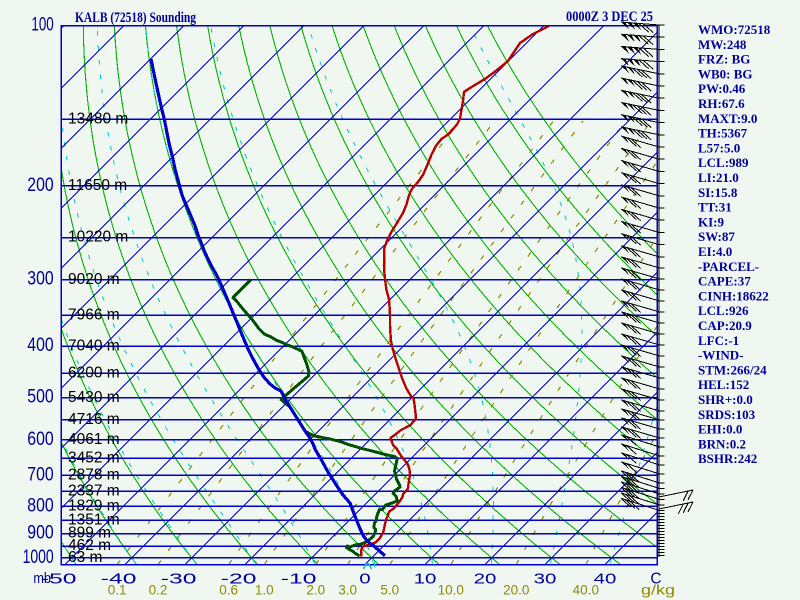  Describe the element at coordinates (42, 578) in the screenshot. I see `svg-text: mb` at that location.